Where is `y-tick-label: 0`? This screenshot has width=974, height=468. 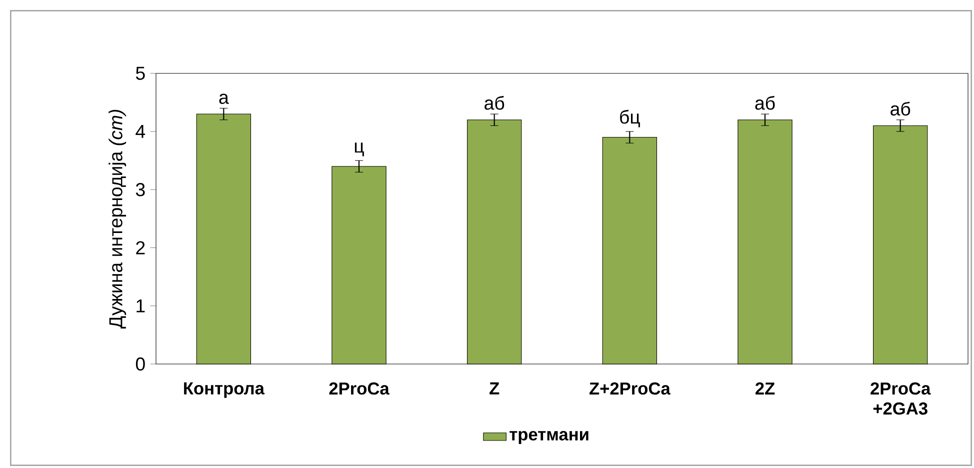
y-tick-label: 0 is located at coordinates (140, 364).